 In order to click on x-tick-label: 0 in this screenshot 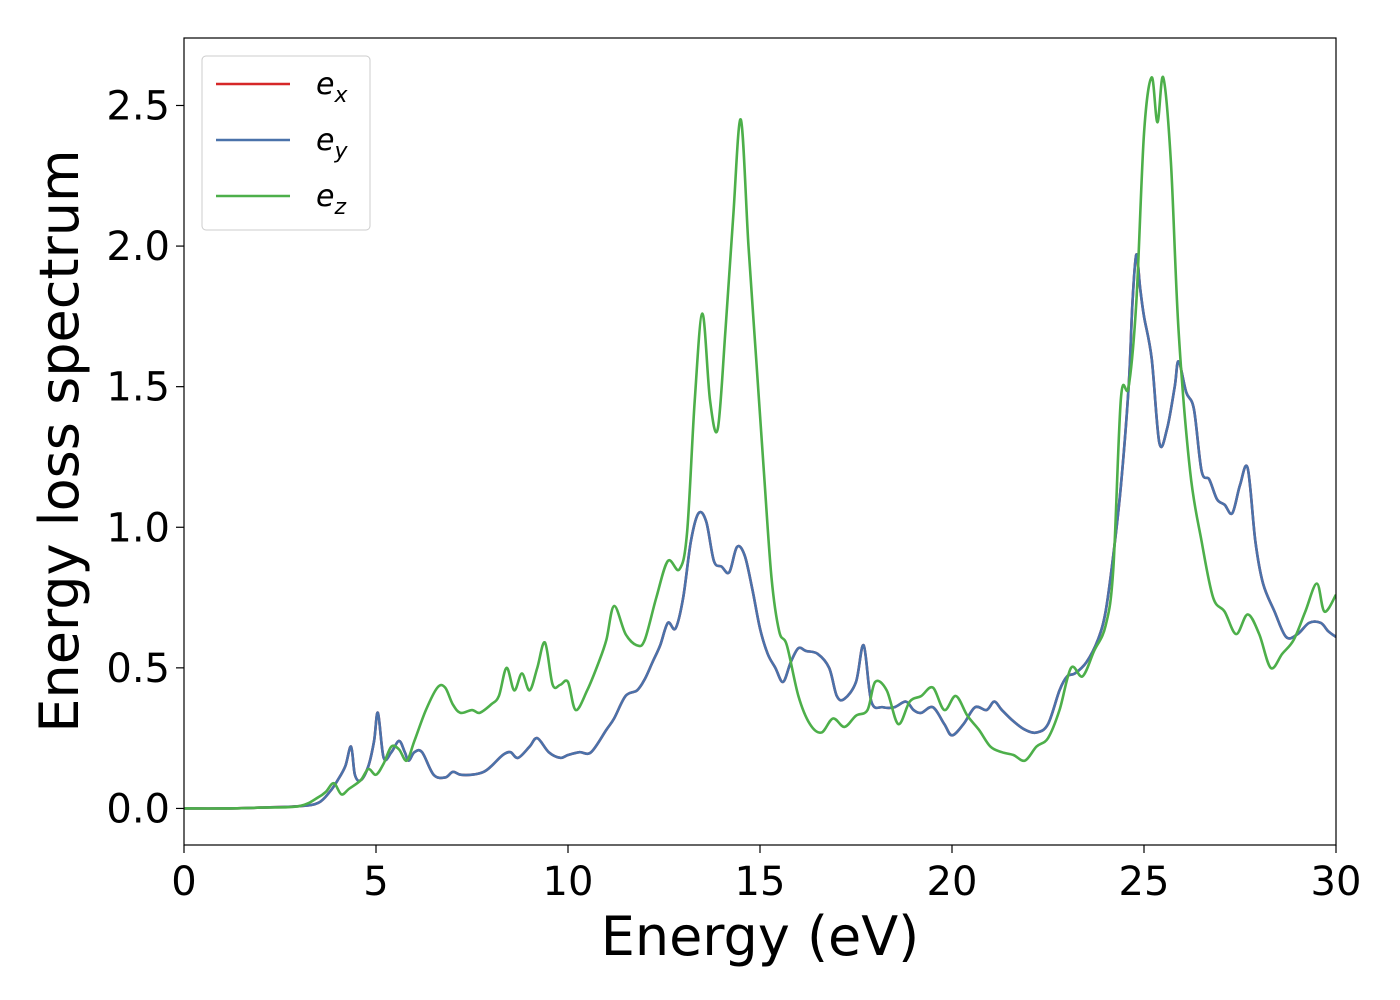, I will do `click(183, 882)`.